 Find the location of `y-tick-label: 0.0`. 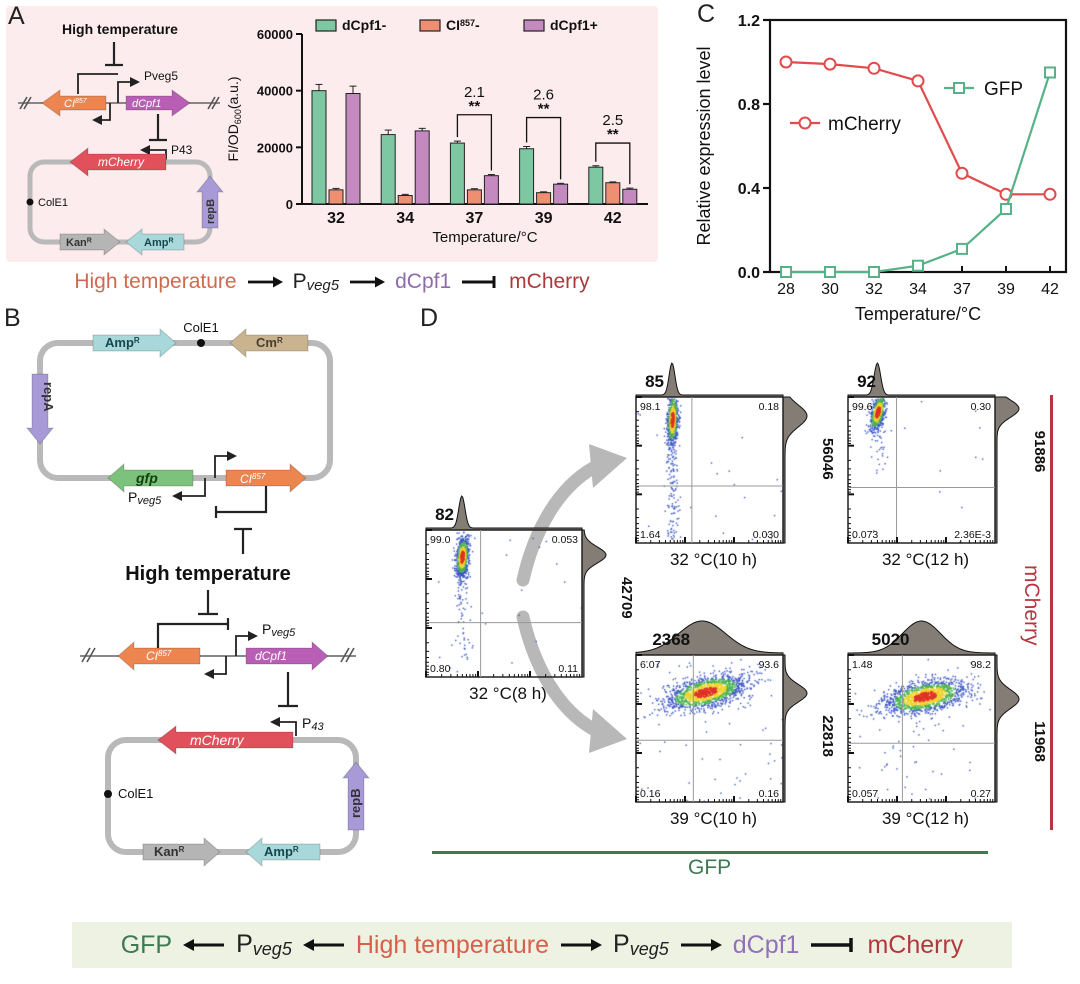

y-tick-label: 0.0 is located at coordinates (749, 273).